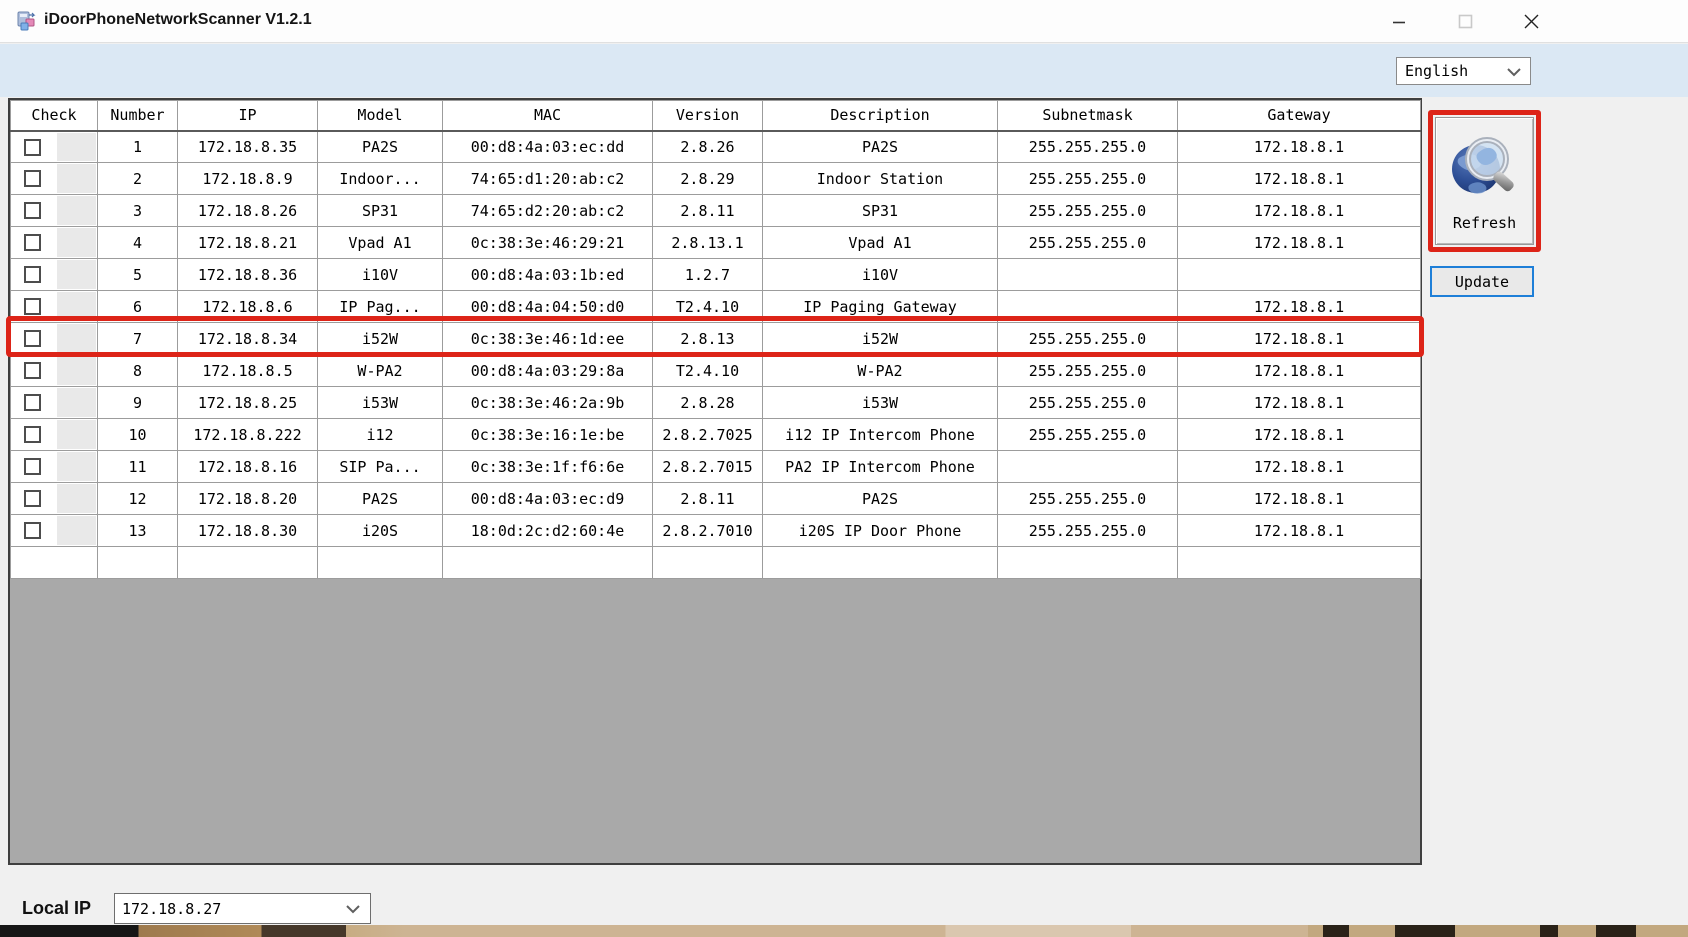 This screenshot has width=1688, height=937. Describe the element at coordinates (137, 116) in the screenshot. I see `column-header-number: Number` at that location.